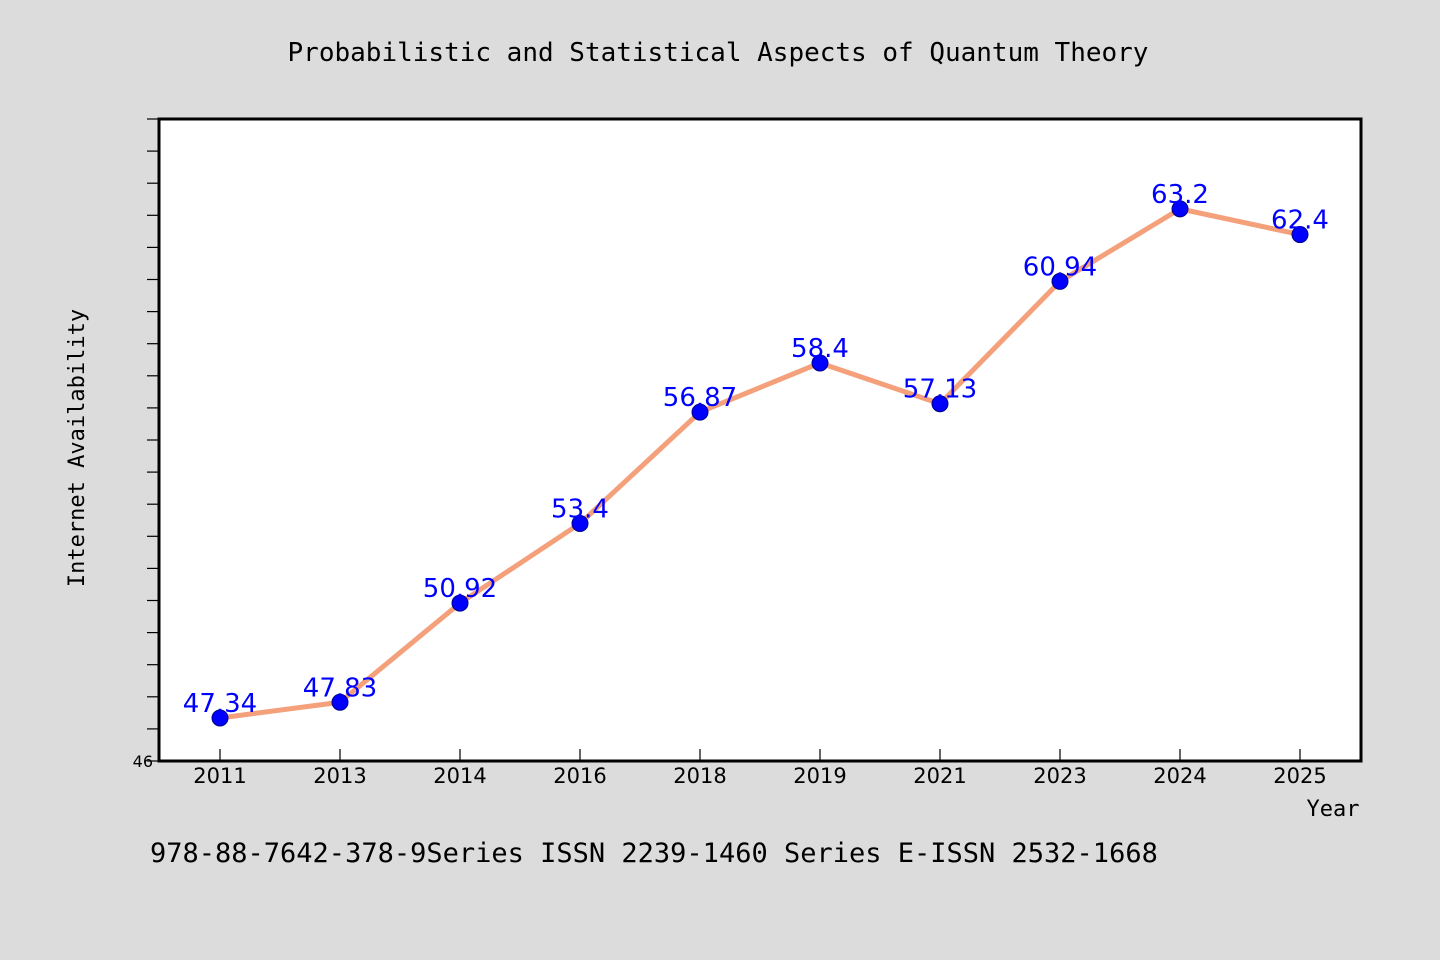 The height and width of the screenshot is (960, 1440). Describe the element at coordinates (77, 448) in the screenshot. I see `y-axis-title: Internet Availability` at that location.